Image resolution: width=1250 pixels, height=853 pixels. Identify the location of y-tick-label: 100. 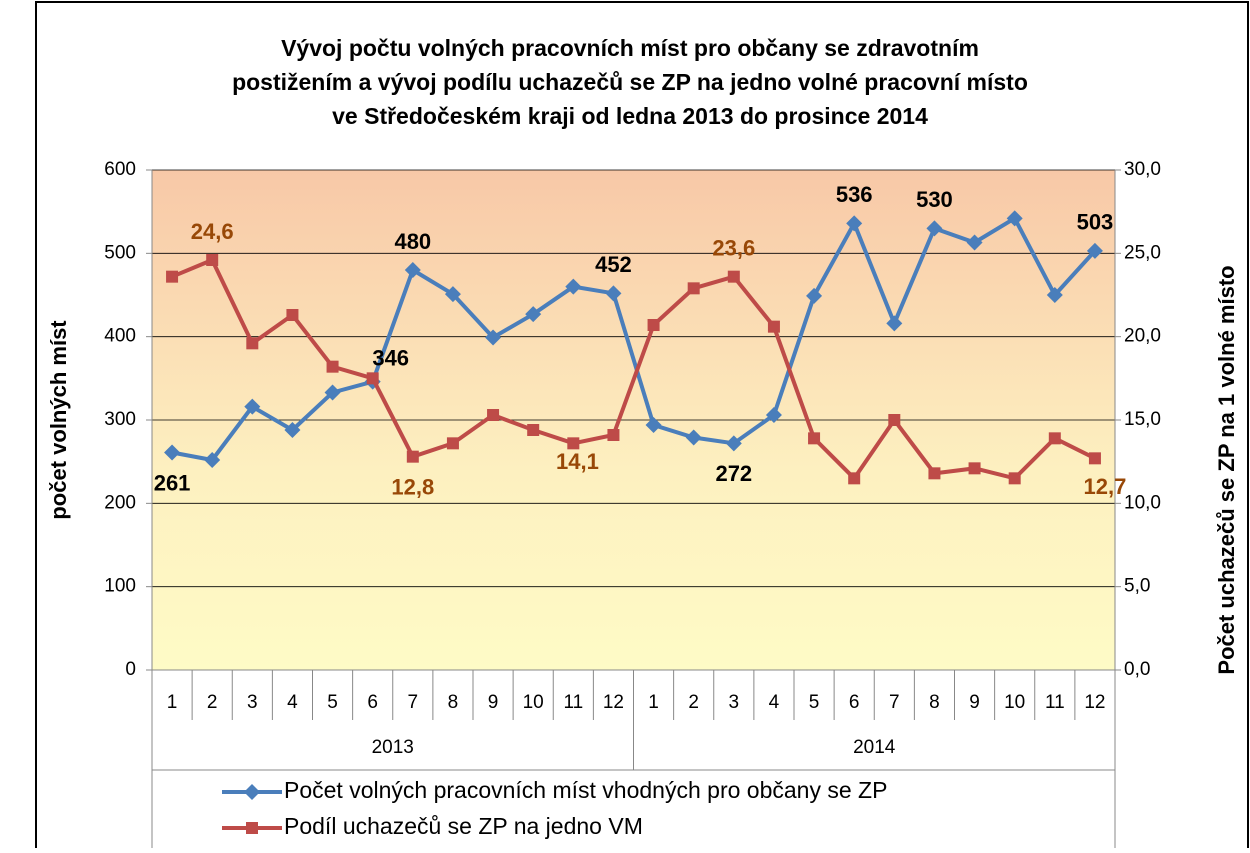
(120, 586).